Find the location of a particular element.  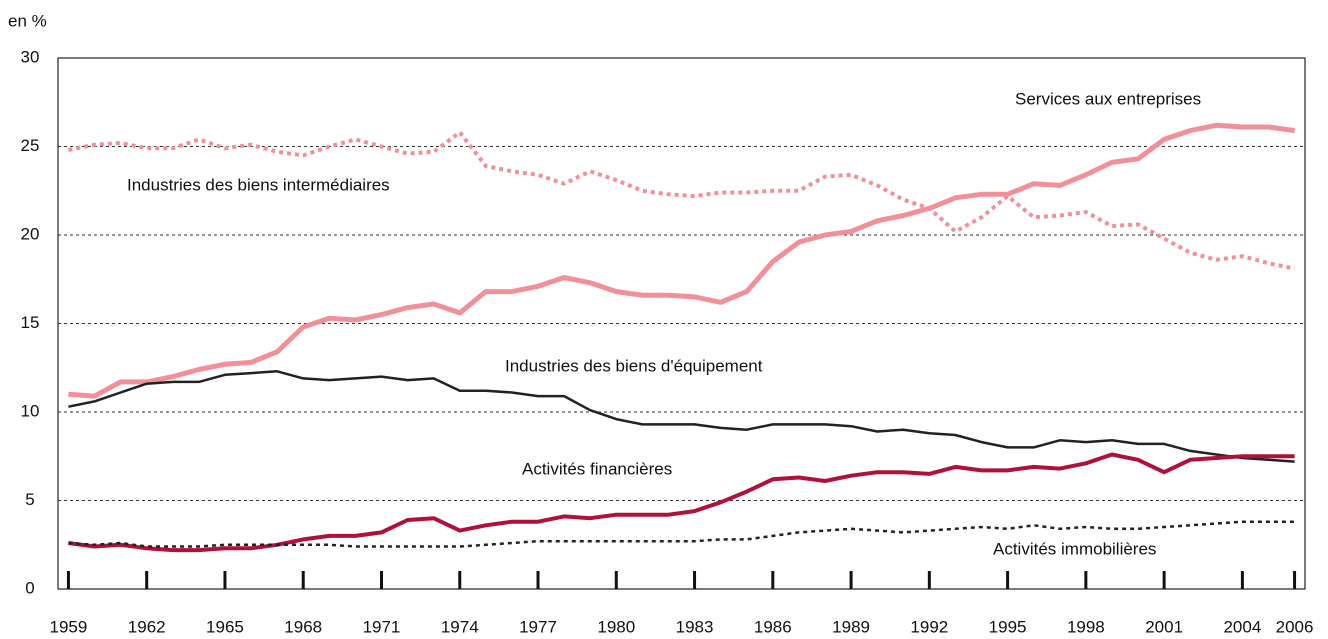

series-label: Industries des biens intermédiaires is located at coordinates (258, 184).